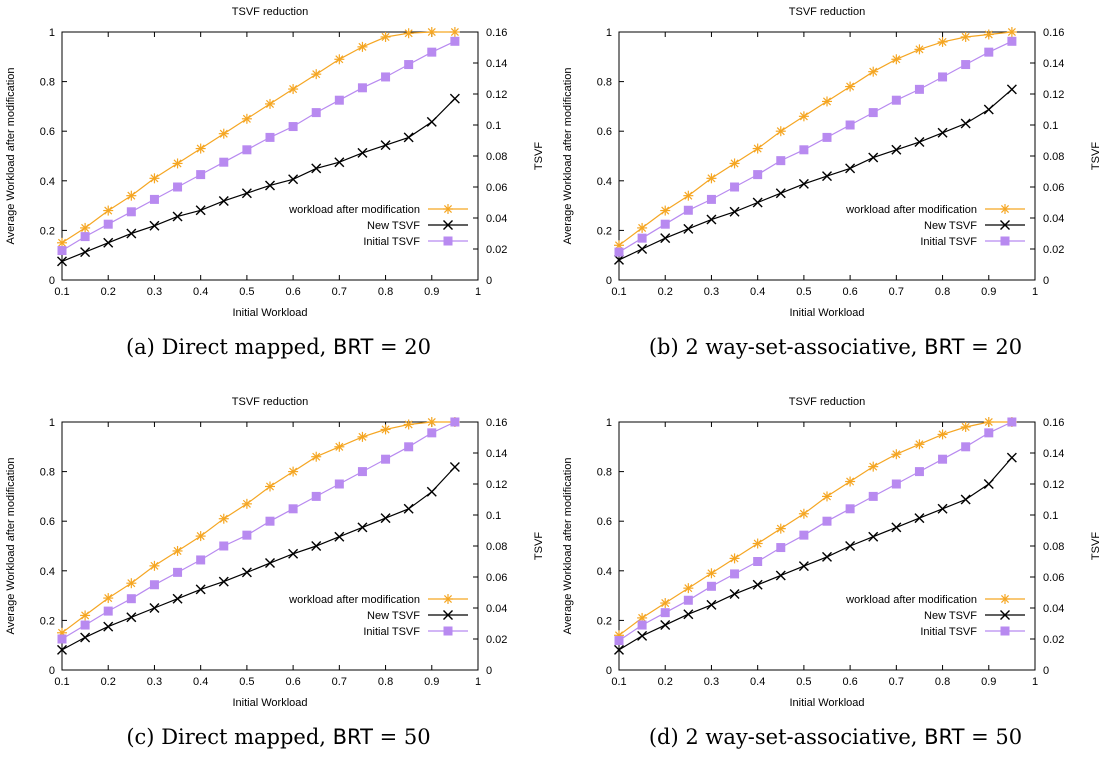 This screenshot has height=773, width=1115. What do you see at coordinates (244, 347) in the screenshot?
I see `caption-prefix: Direct mapped,` at bounding box center [244, 347].